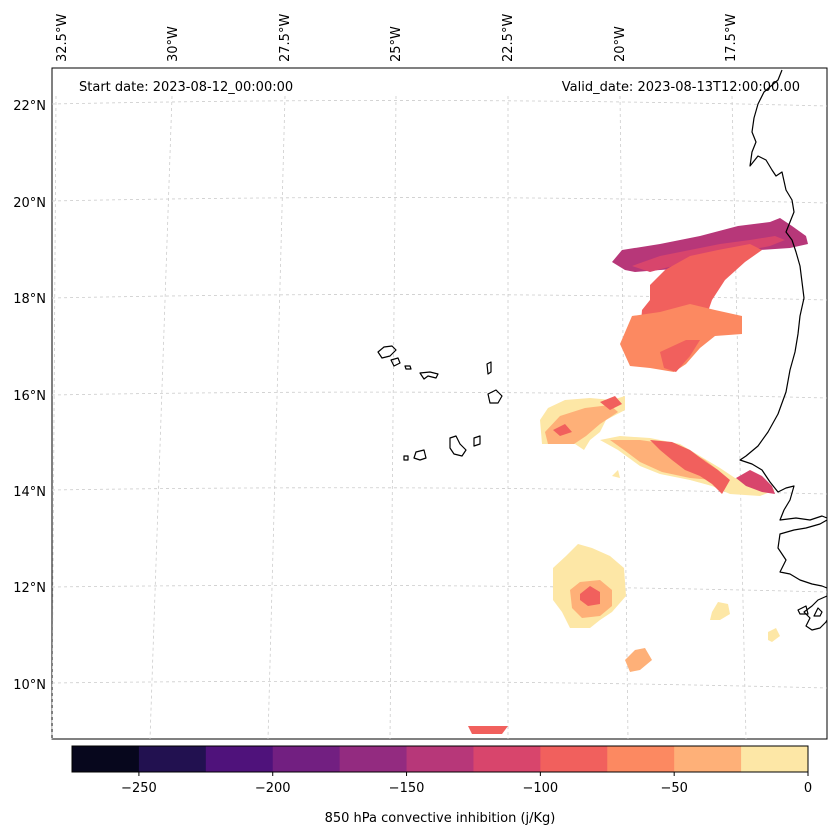 The width and height of the screenshot is (837, 836). Describe the element at coordinates (54, 417) in the screenshot. I see `meridian-32-5w` at that location.